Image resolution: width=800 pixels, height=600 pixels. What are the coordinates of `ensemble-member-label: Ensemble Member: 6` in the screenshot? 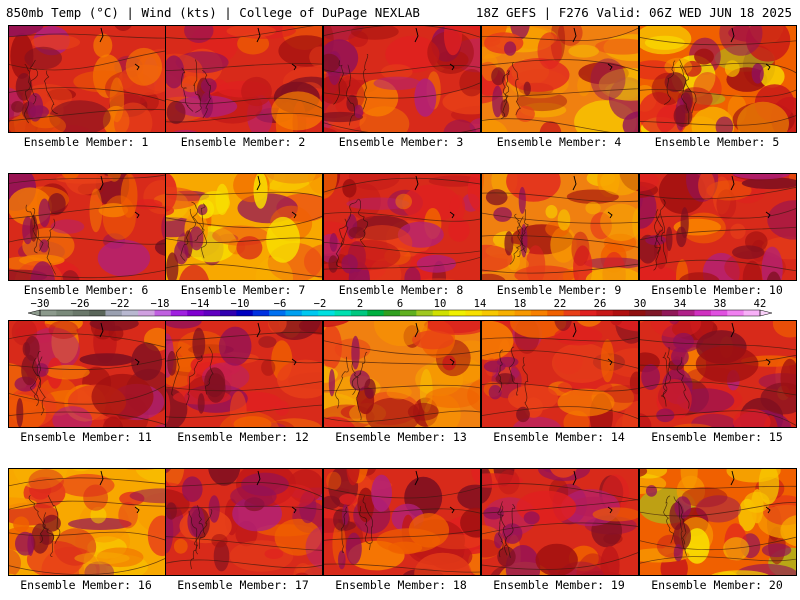 It's located at (86, 290).